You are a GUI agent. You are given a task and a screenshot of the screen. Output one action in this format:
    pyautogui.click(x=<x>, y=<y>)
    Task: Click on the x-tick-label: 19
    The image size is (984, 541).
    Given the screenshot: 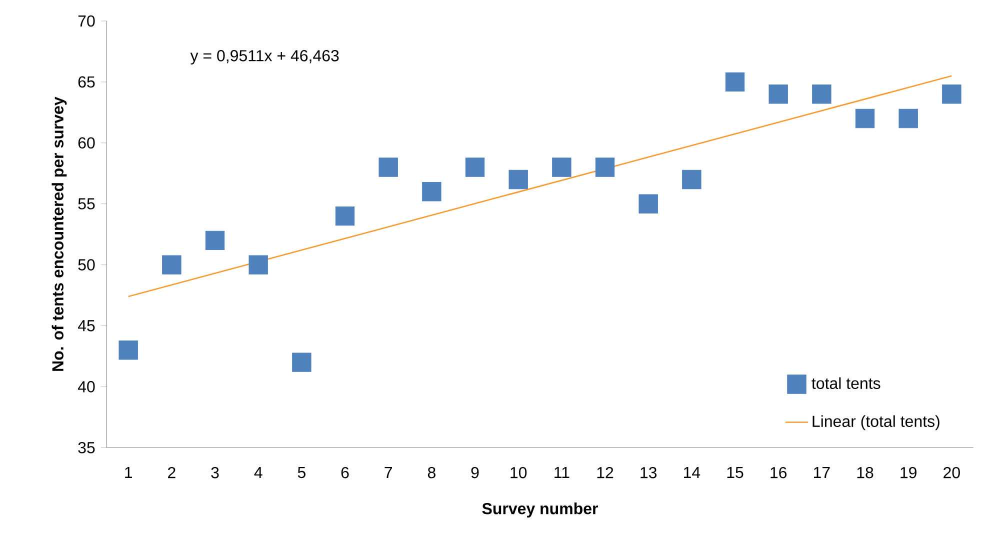 What is the action you would take?
    pyautogui.click(x=908, y=472)
    